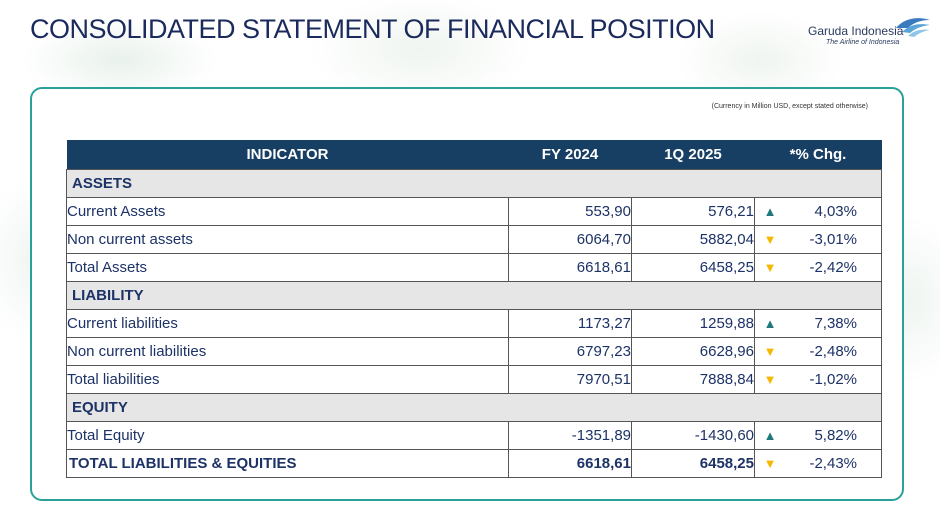  Describe the element at coordinates (833, 239) in the screenshot. I see `change-value: -3,01%` at that location.